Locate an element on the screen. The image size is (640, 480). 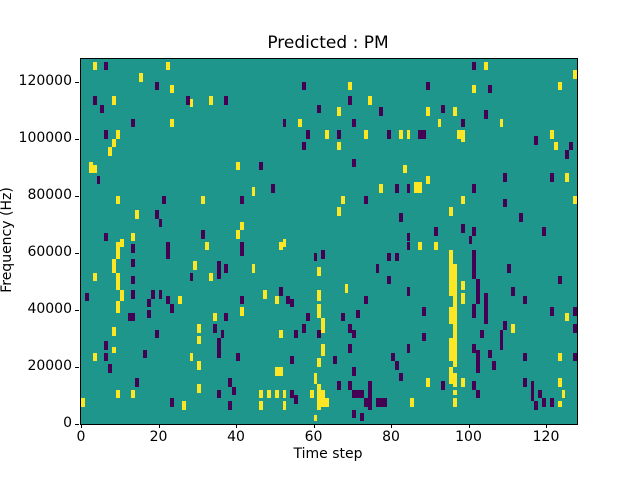
x-axis-label: Time step is located at coordinates (328, 454).